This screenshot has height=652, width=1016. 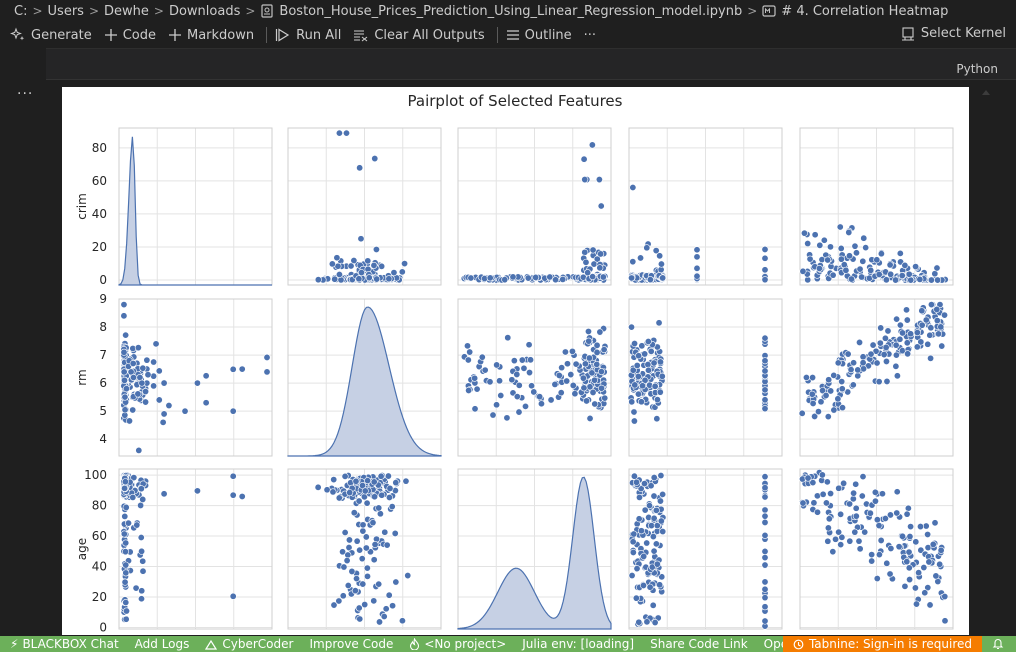 What do you see at coordinates (907, 33) in the screenshot?
I see `kernel-icon` at bounding box center [907, 33].